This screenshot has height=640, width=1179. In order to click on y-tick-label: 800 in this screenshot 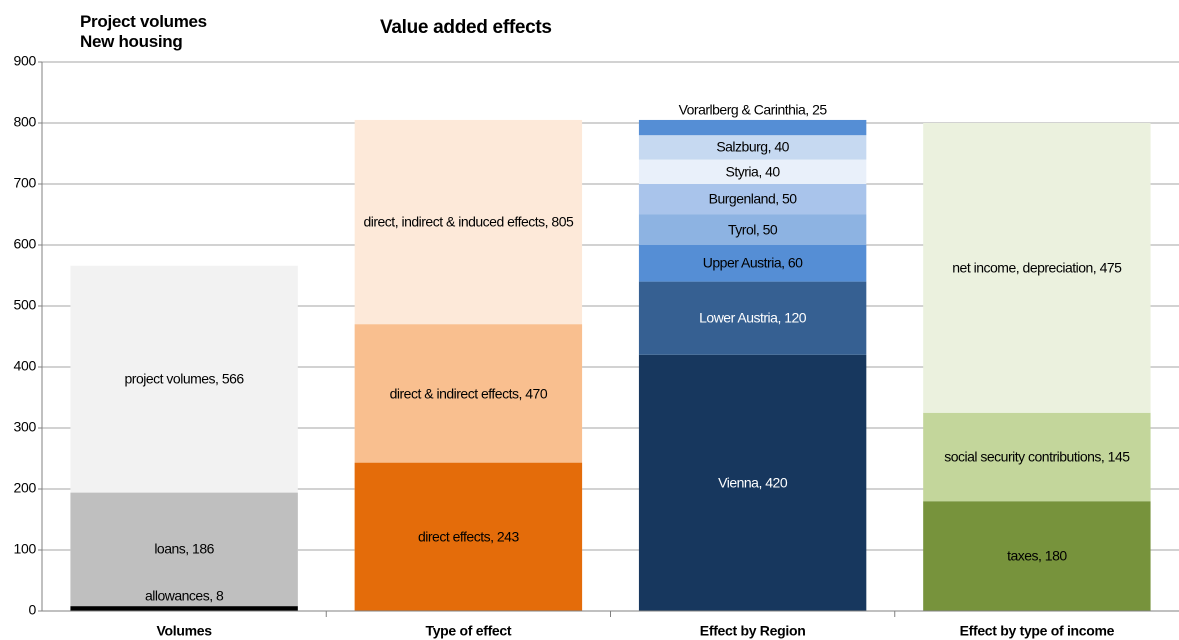, I will do `click(25, 122)`.